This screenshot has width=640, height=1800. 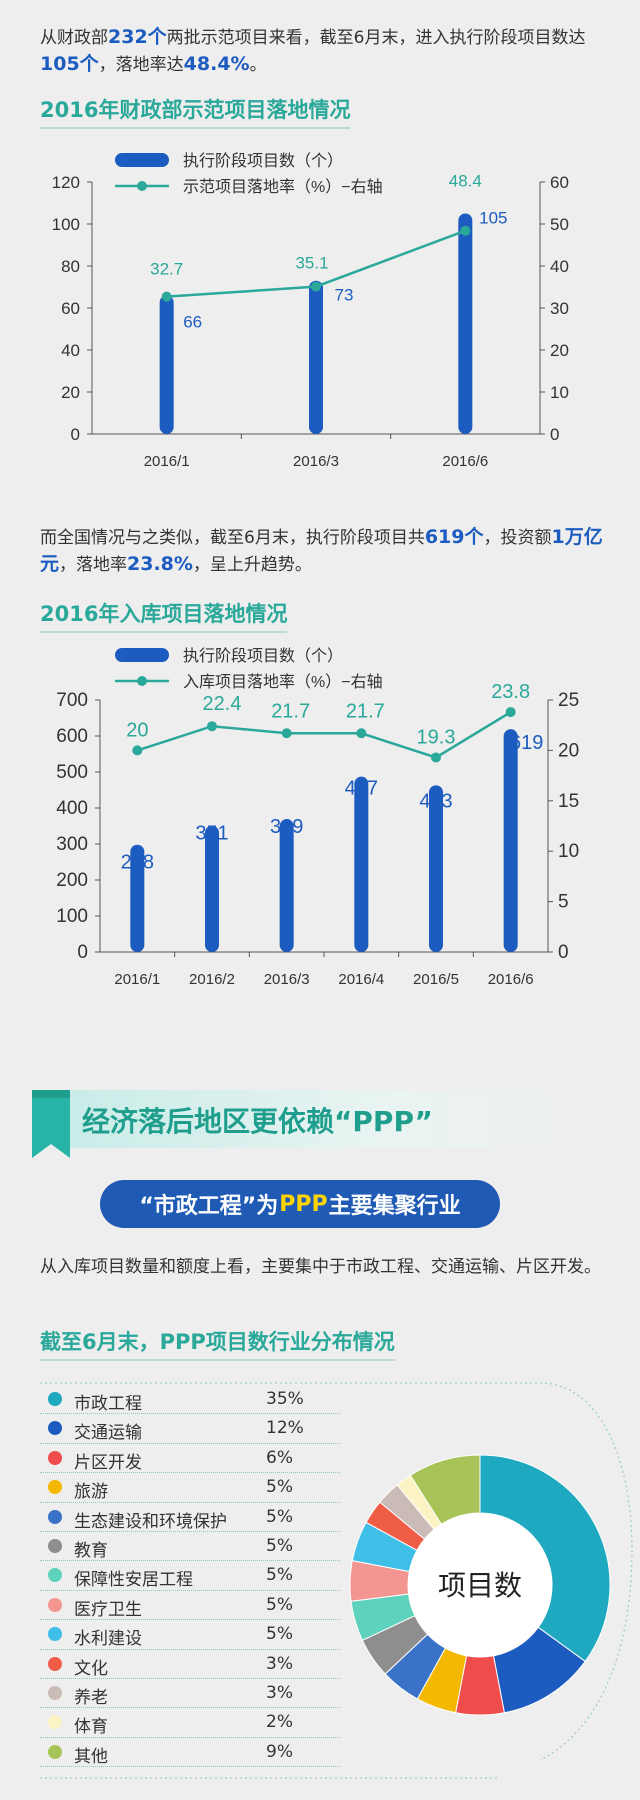 I want to click on left-tick-label: 400, so click(x=72, y=808).